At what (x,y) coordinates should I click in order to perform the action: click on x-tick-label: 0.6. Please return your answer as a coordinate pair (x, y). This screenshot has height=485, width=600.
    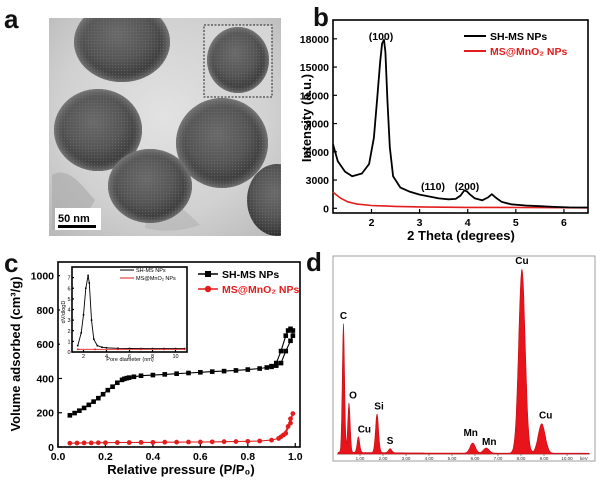
    Looking at the image, I should click on (200, 457).